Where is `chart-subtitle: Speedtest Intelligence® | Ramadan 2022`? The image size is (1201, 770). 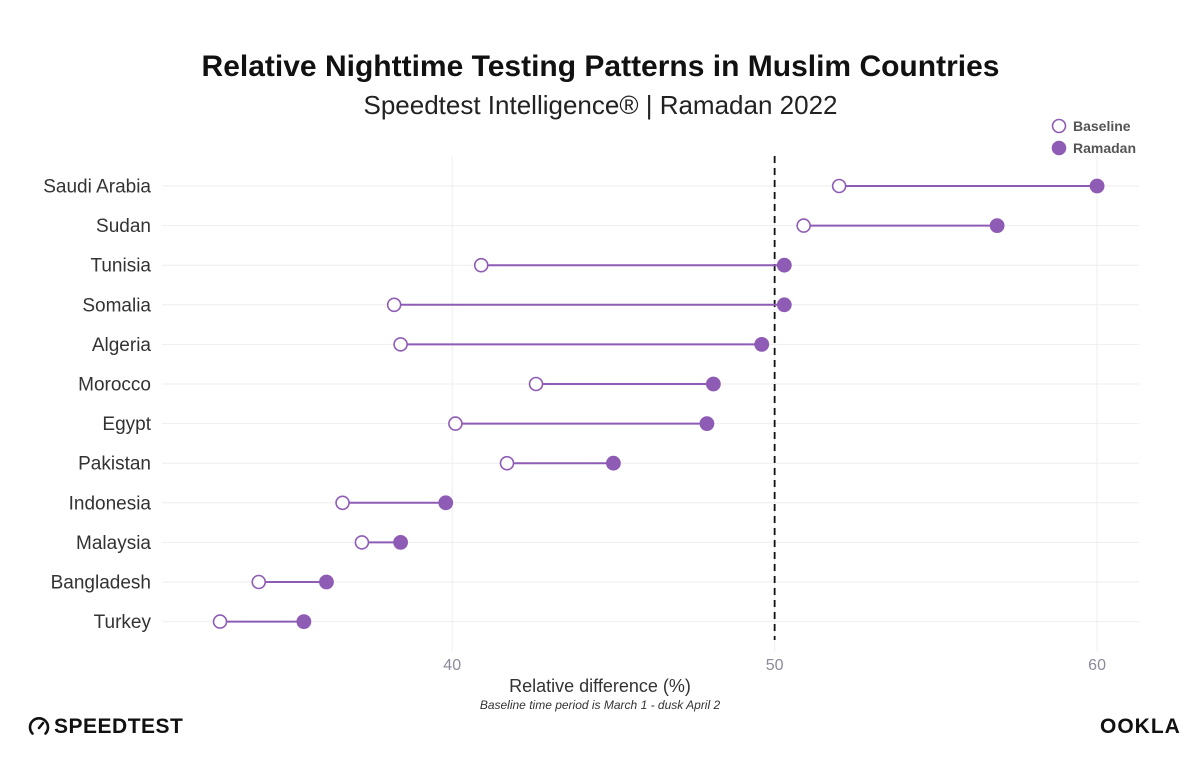 chart-subtitle: Speedtest Intelligence® | Ramadan 2022 is located at coordinates (600, 105).